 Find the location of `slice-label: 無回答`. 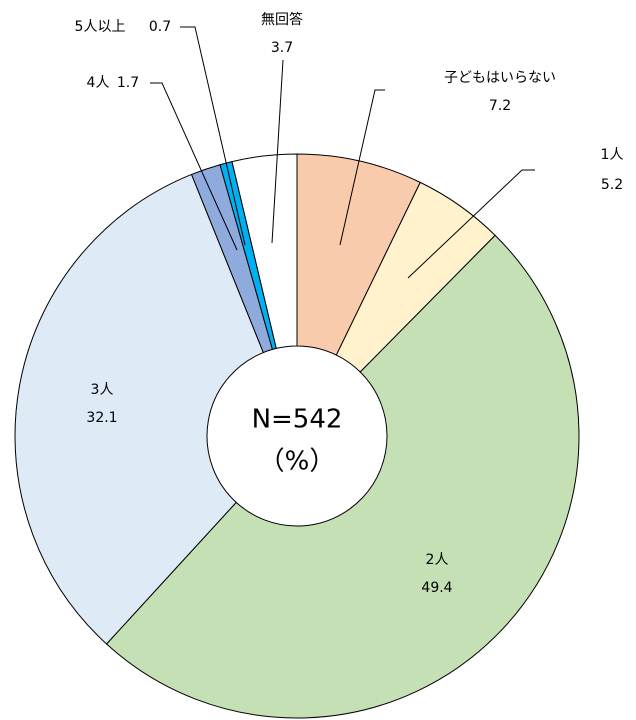

slice-label: 無回答 is located at coordinates (282, 19).